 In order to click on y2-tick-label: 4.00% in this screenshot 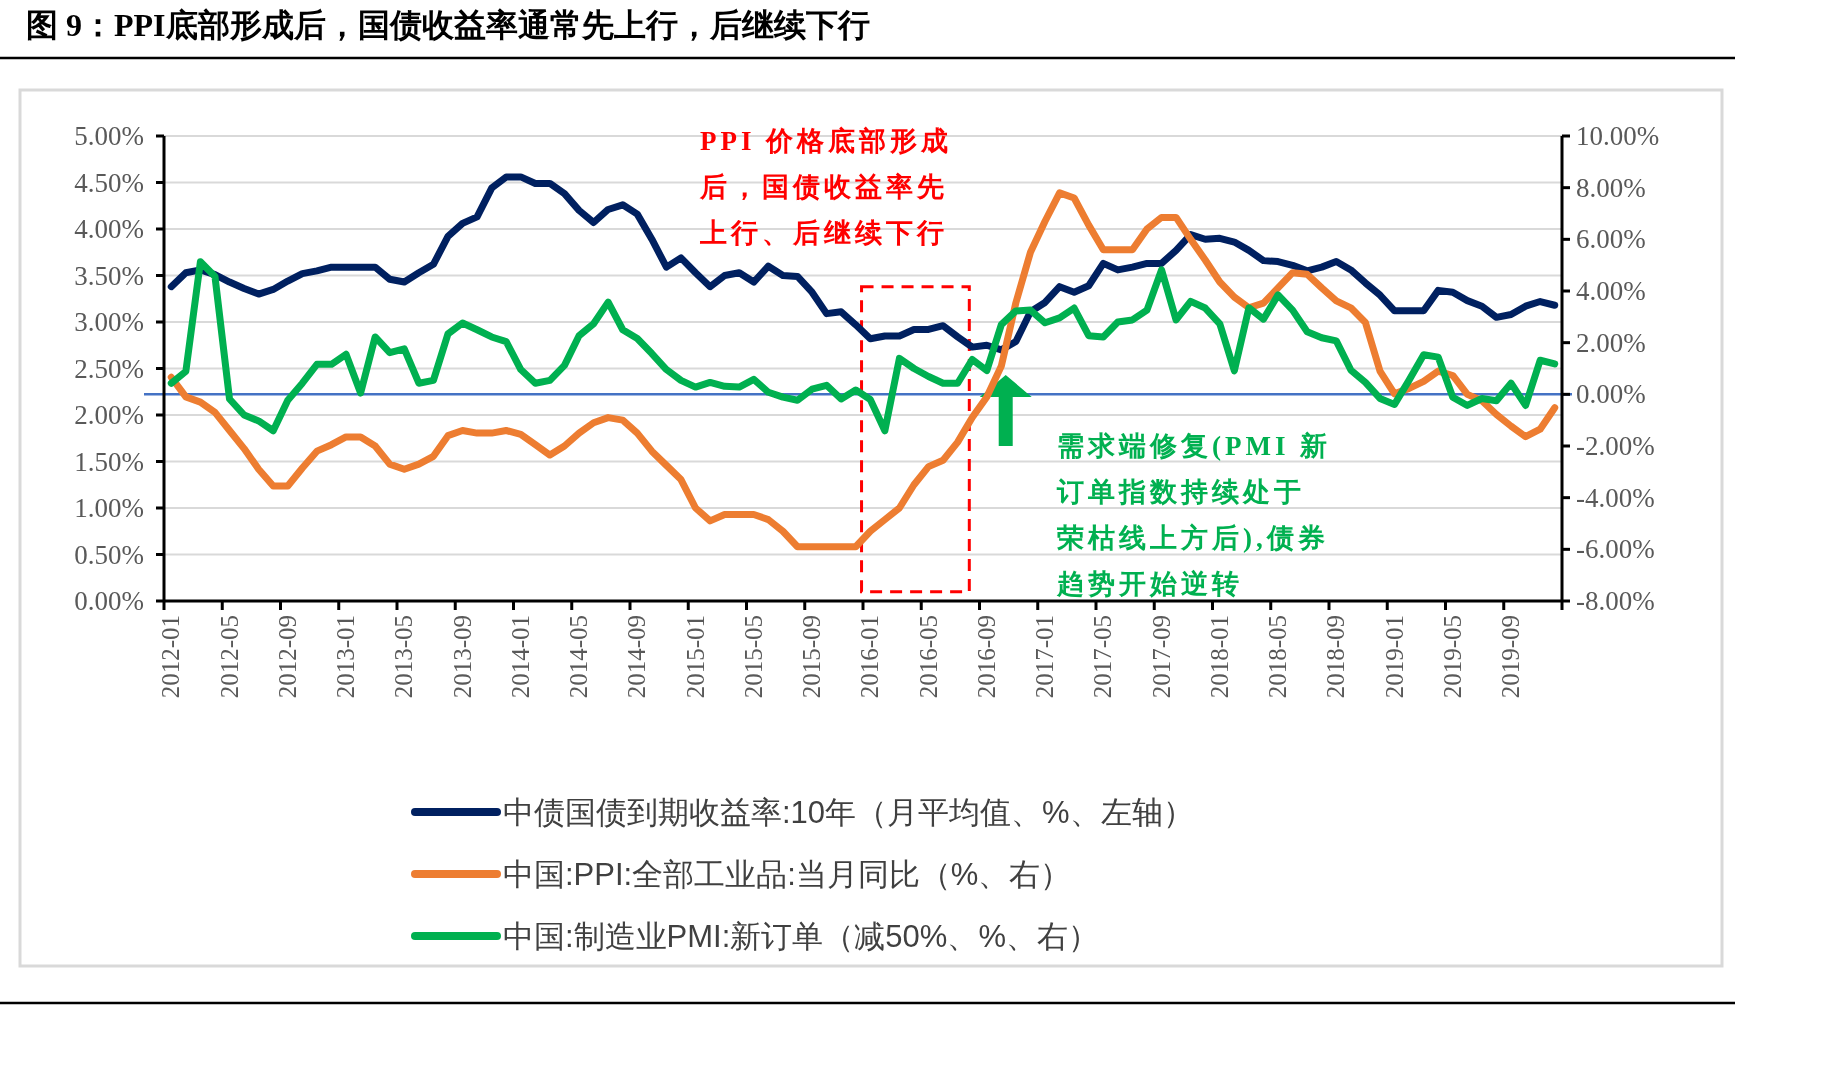, I will do `click(1611, 291)`.